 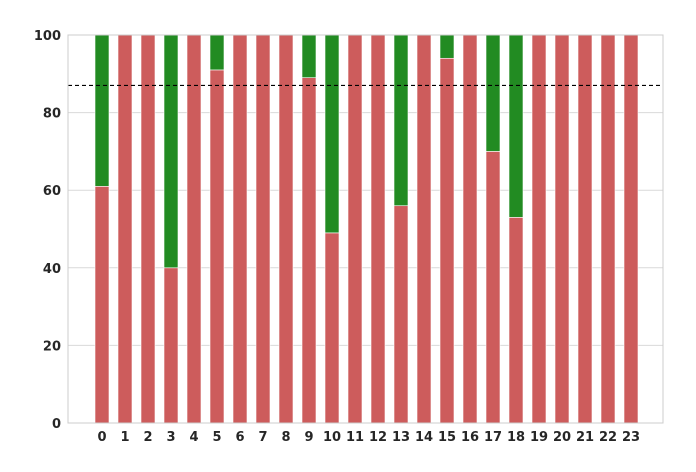 What do you see at coordinates (147, 437) in the screenshot?
I see `x-tick-label-2: 2` at bounding box center [147, 437].